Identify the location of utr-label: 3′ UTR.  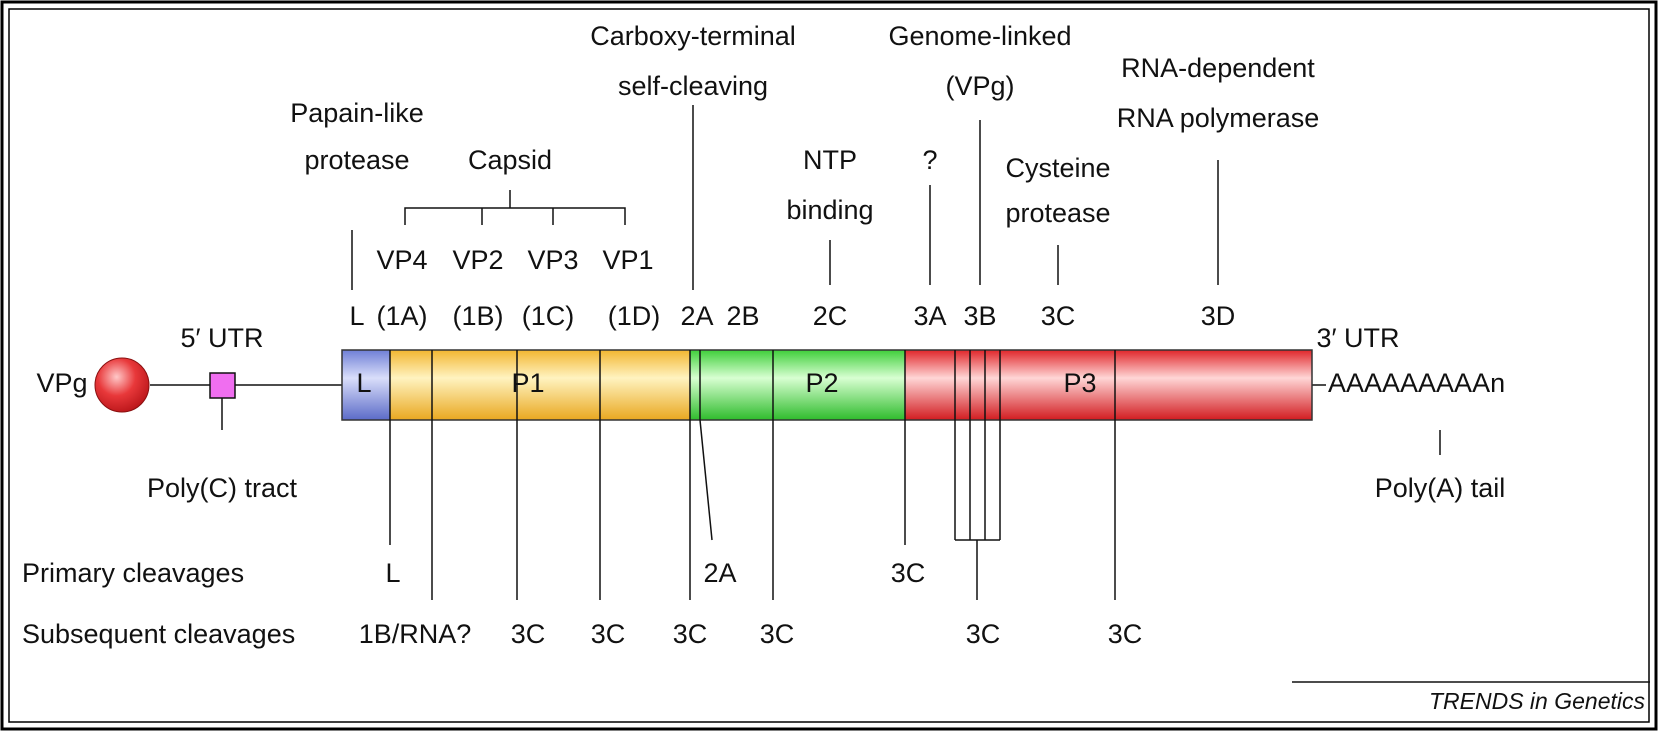
(1357, 338).